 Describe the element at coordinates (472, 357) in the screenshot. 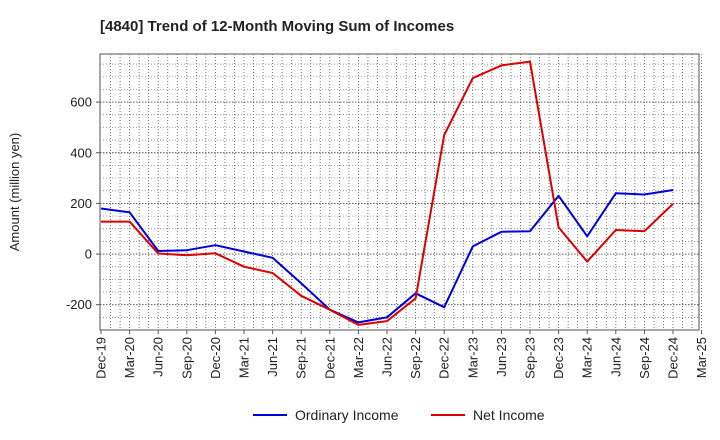

I see `x-tick-label: Mar-23` at that location.